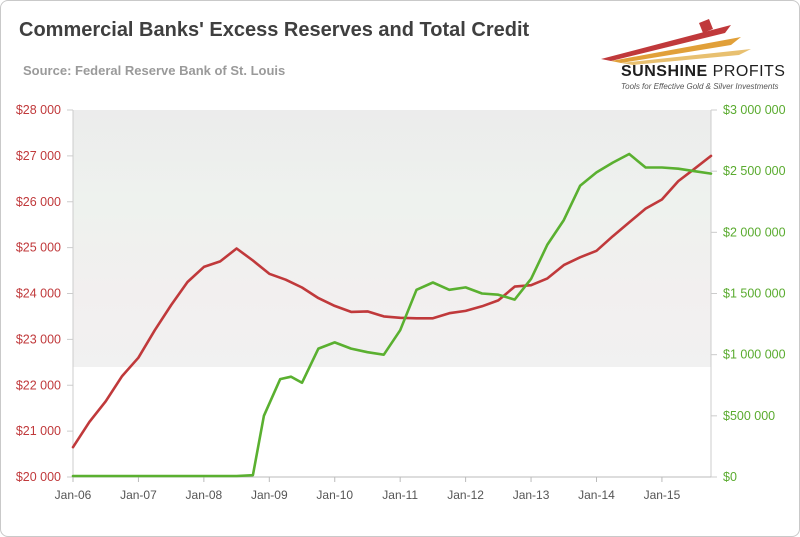  What do you see at coordinates (754, 171) in the screenshot?
I see `right-tick-label: $2 500 000` at bounding box center [754, 171].